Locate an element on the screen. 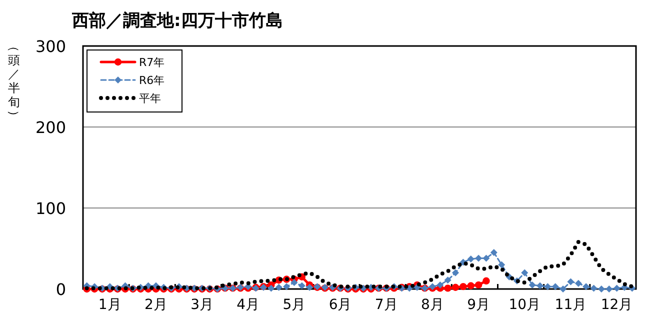 The height and width of the screenshot is (335, 660). x-tick-label: 8月 is located at coordinates (432, 305).